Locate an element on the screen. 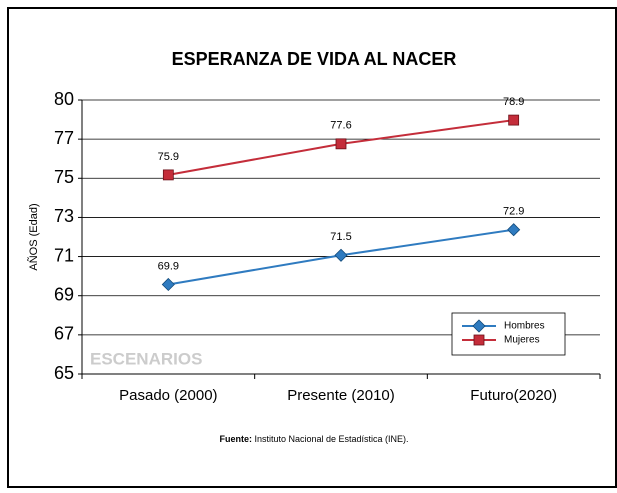  x-tick-label: Pasado (2000) is located at coordinates (168, 395).